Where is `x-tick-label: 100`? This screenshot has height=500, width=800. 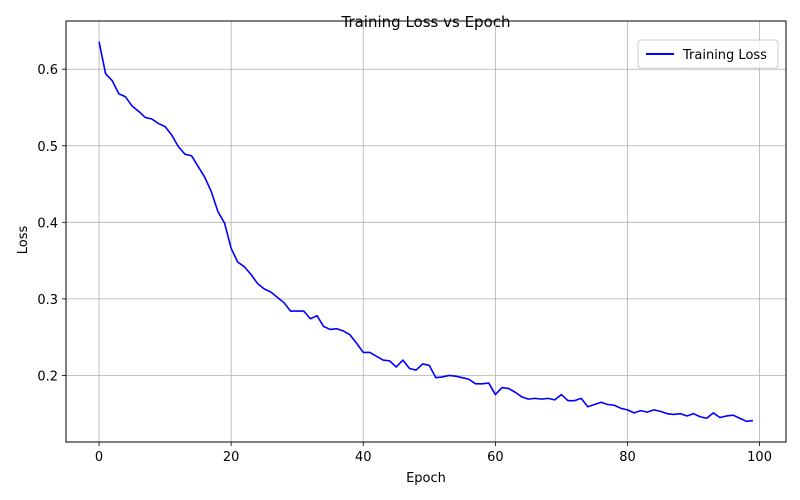 x-tick-label: 100 is located at coordinates (759, 457).